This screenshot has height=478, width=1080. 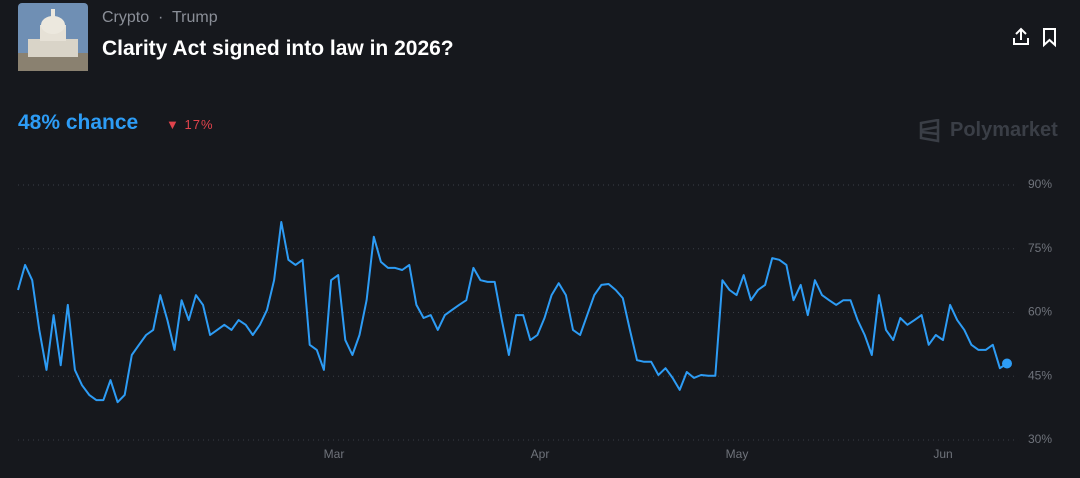 What do you see at coordinates (126, 17) in the screenshot?
I see `category: Crypto` at bounding box center [126, 17].